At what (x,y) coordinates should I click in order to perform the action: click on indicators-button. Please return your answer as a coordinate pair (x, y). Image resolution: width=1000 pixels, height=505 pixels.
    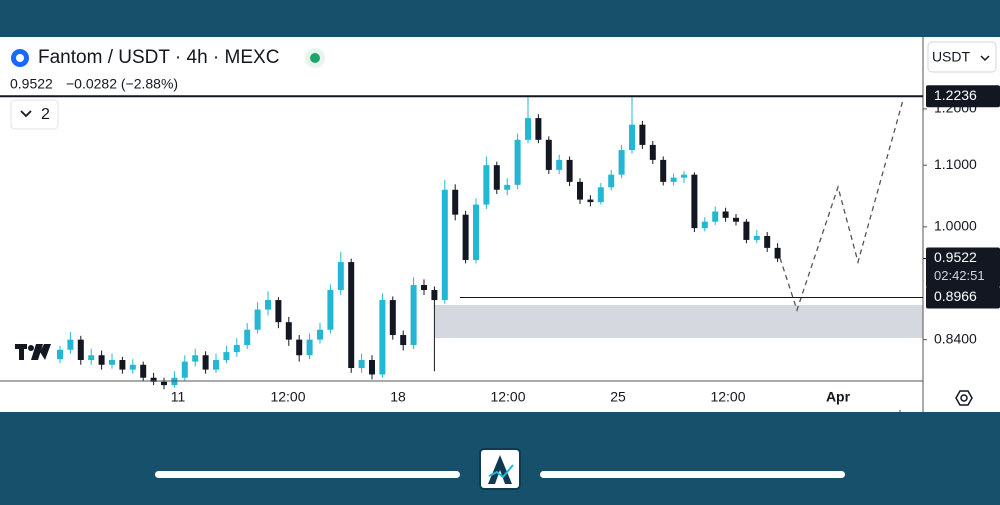
    Looking at the image, I should click on (34, 114).